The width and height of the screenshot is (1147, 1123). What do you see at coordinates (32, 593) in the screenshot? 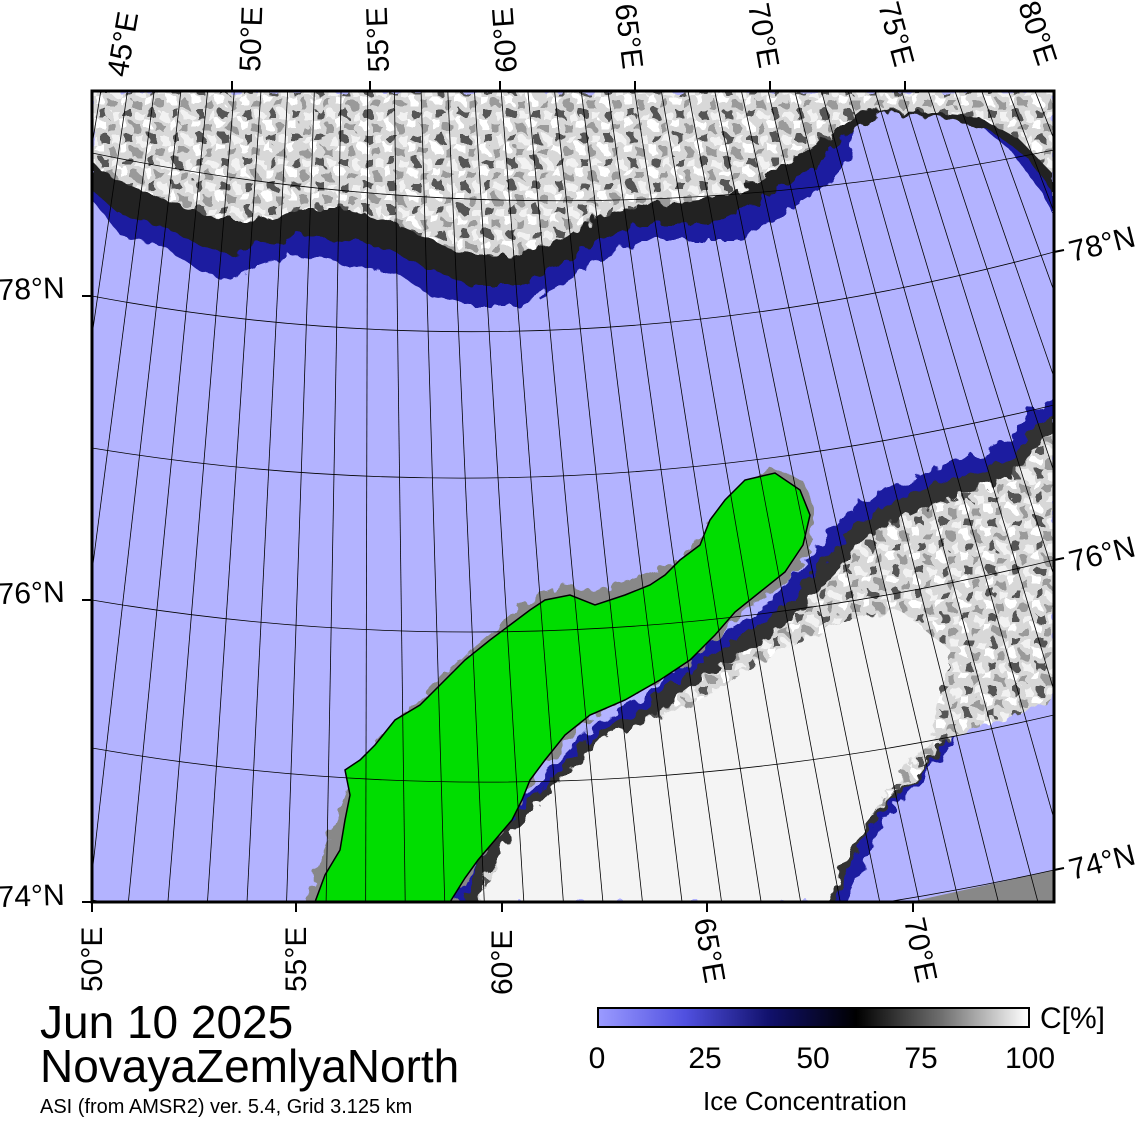
I see `left-lat-label: 76°N` at bounding box center [32, 593].